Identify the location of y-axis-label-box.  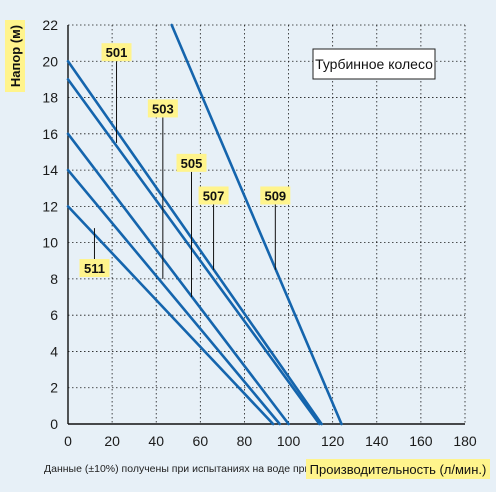
(15, 56).